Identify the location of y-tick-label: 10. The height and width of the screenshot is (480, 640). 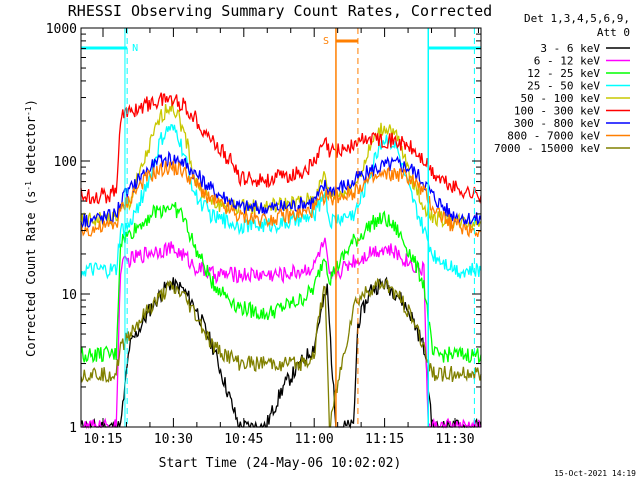
(69, 295).